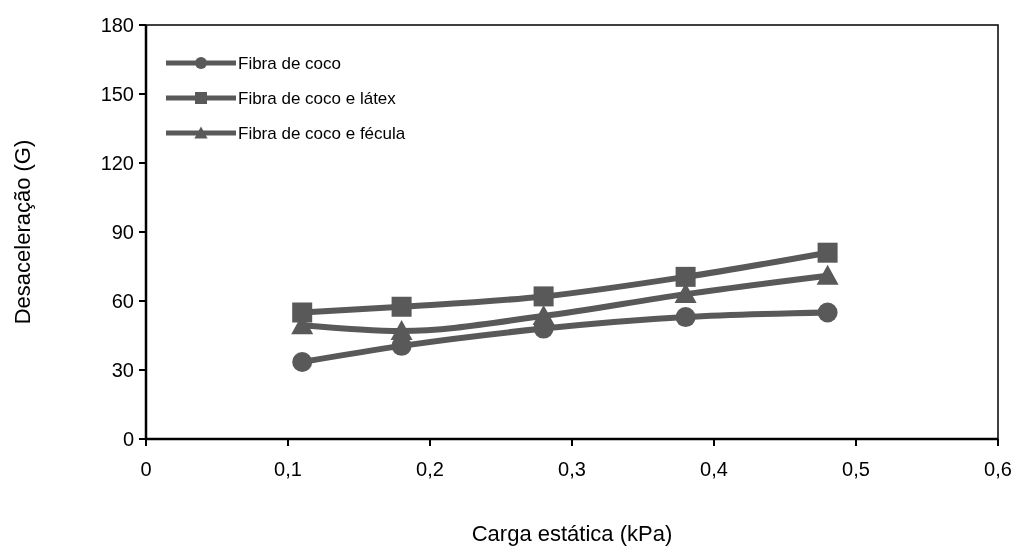 This screenshot has height=558, width=1026. I want to click on x-axis-title: Carga estática (kPa), so click(572, 533).